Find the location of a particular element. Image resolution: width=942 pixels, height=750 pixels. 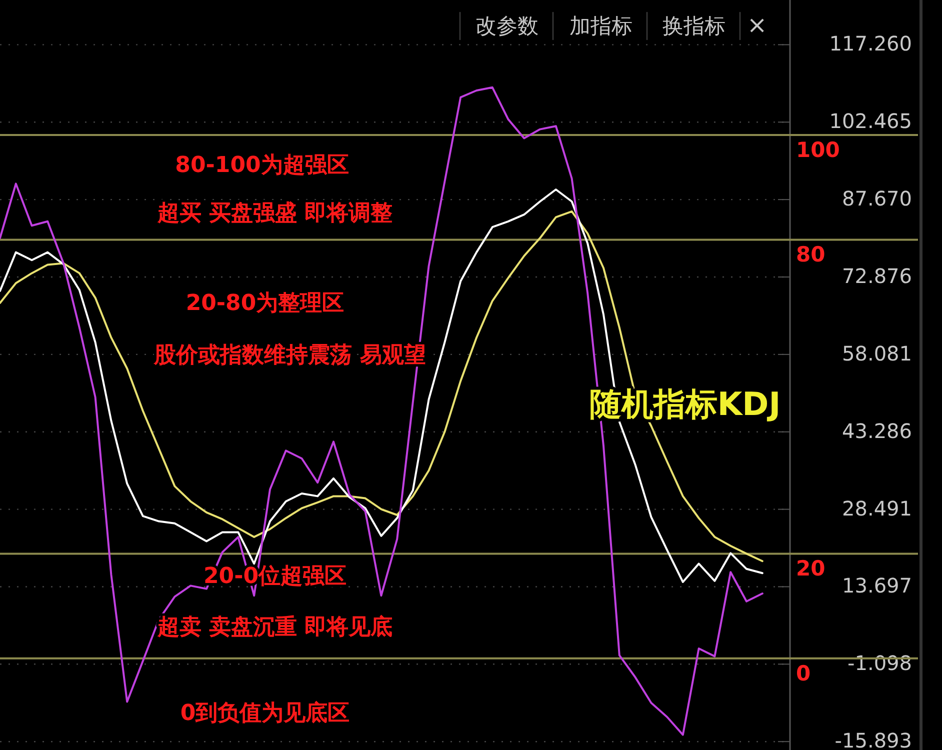

annotation: 超买 买盘强盛 即将调整 is located at coordinates (274, 213).